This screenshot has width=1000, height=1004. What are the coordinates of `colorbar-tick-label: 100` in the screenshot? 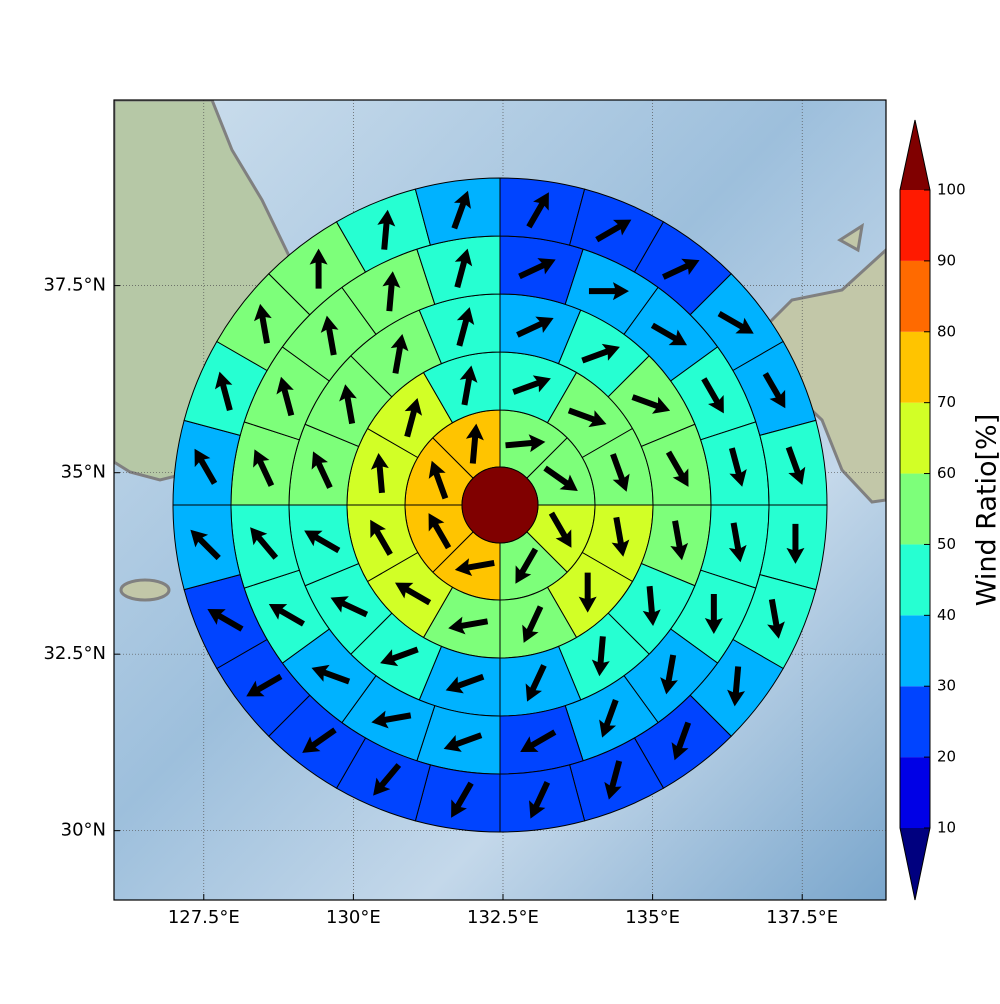 It's located at (951, 190).